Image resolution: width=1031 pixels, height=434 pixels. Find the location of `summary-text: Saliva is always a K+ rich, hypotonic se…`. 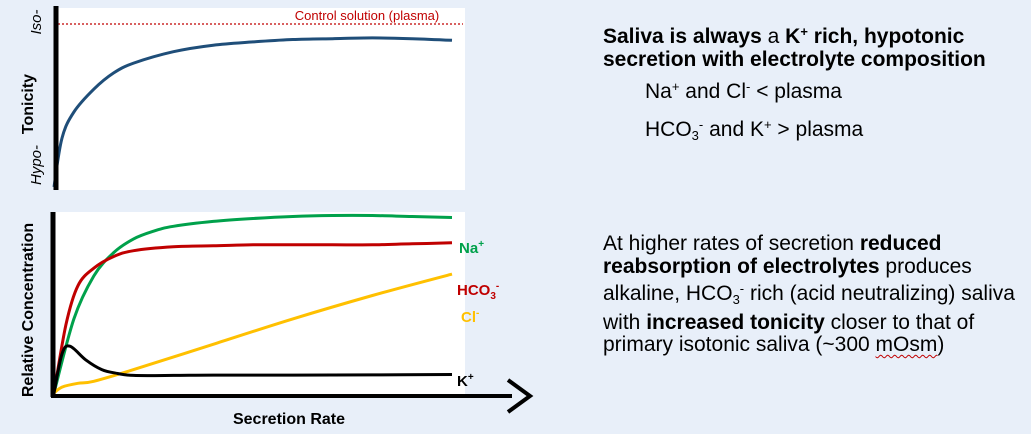

summary-text: Saliva is always a K+ rich, hypotonic se… is located at coordinates (815, 89).